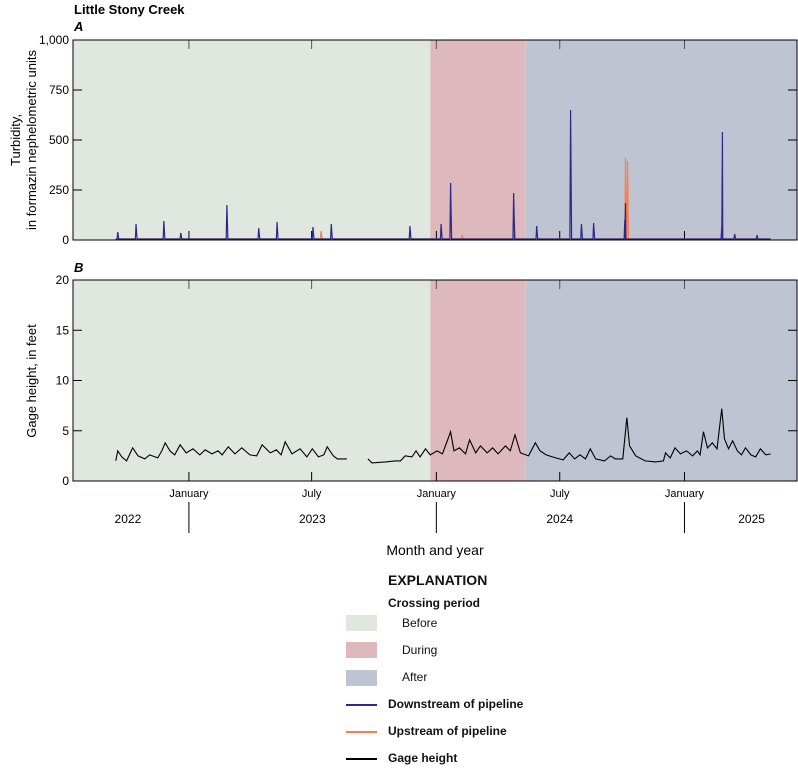 This screenshot has width=798, height=768. I want to click on y-tick-label: 250, so click(59, 190).